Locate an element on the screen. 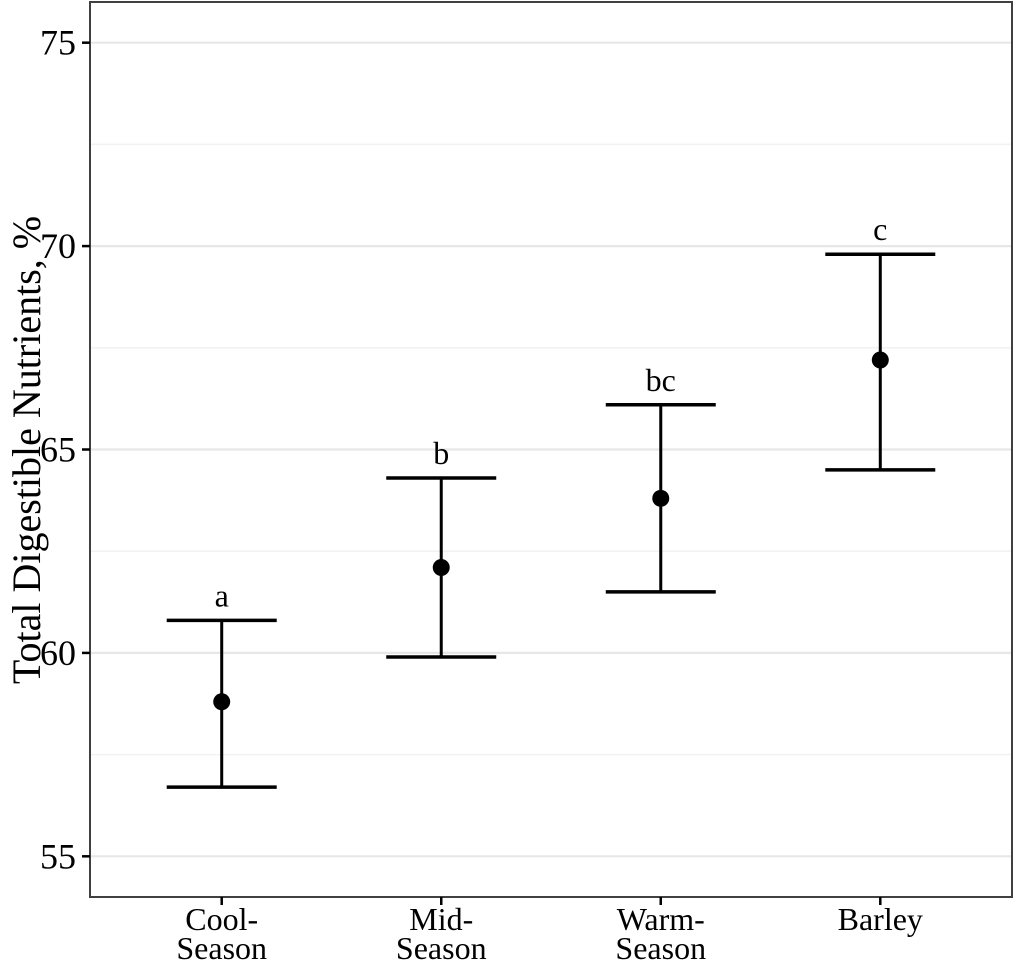  y-axis-tick-label: 65 is located at coordinates (58, 450).